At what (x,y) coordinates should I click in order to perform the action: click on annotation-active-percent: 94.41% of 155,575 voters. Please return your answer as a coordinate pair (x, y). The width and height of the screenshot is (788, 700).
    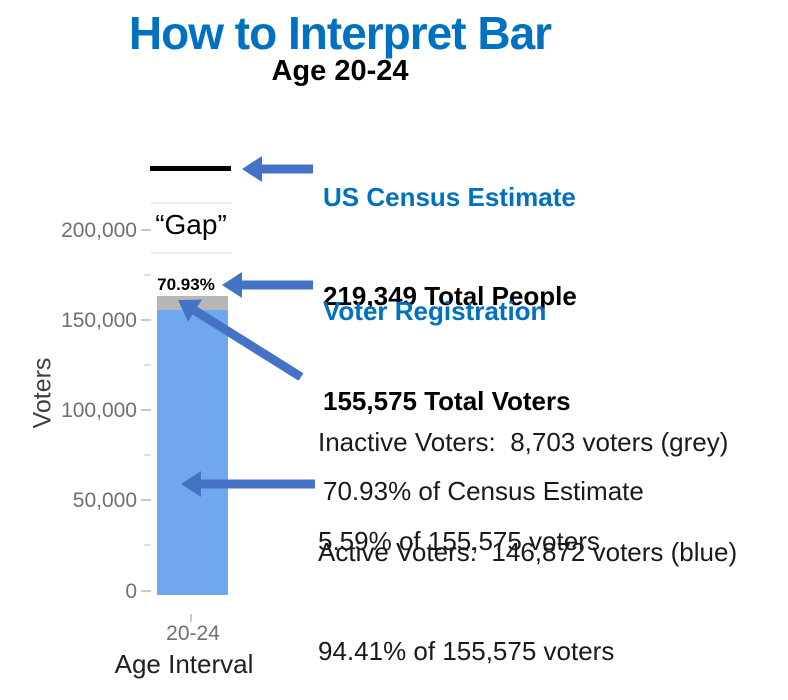
    Looking at the image, I should click on (466, 651).